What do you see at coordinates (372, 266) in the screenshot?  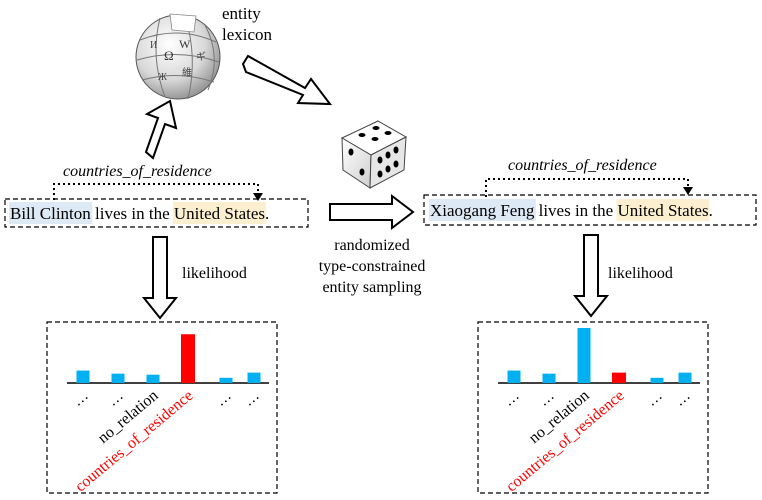 I see `sampling-label-line2: type-constrained` at bounding box center [372, 266].